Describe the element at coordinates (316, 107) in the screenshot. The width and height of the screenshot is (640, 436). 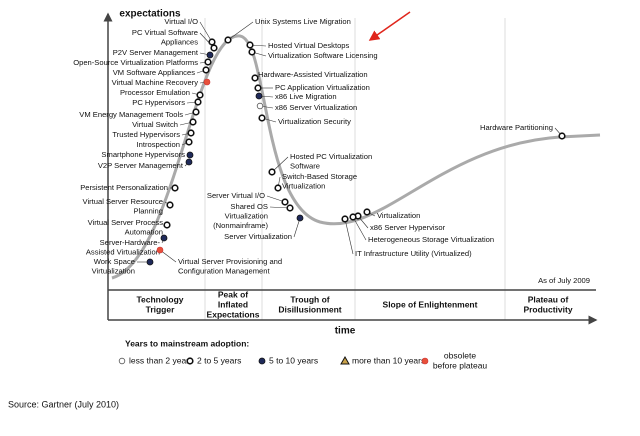
I see `technology-label: x86 Server Virtualization` at that location.